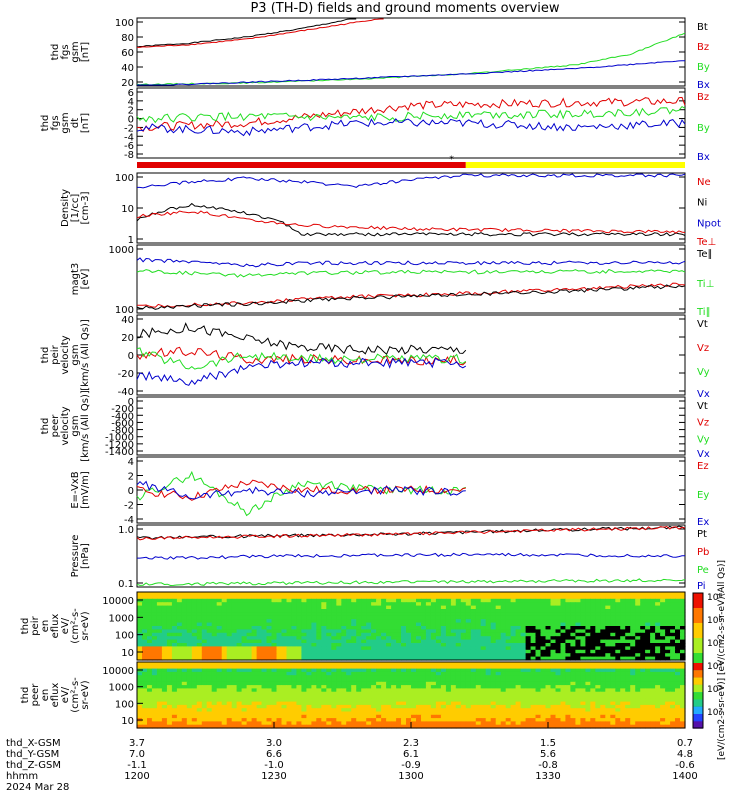 The height and width of the screenshot is (800, 750). What do you see at coordinates (122, 416) in the screenshot?
I see `y-tick-label: -400` at bounding box center [122, 416].